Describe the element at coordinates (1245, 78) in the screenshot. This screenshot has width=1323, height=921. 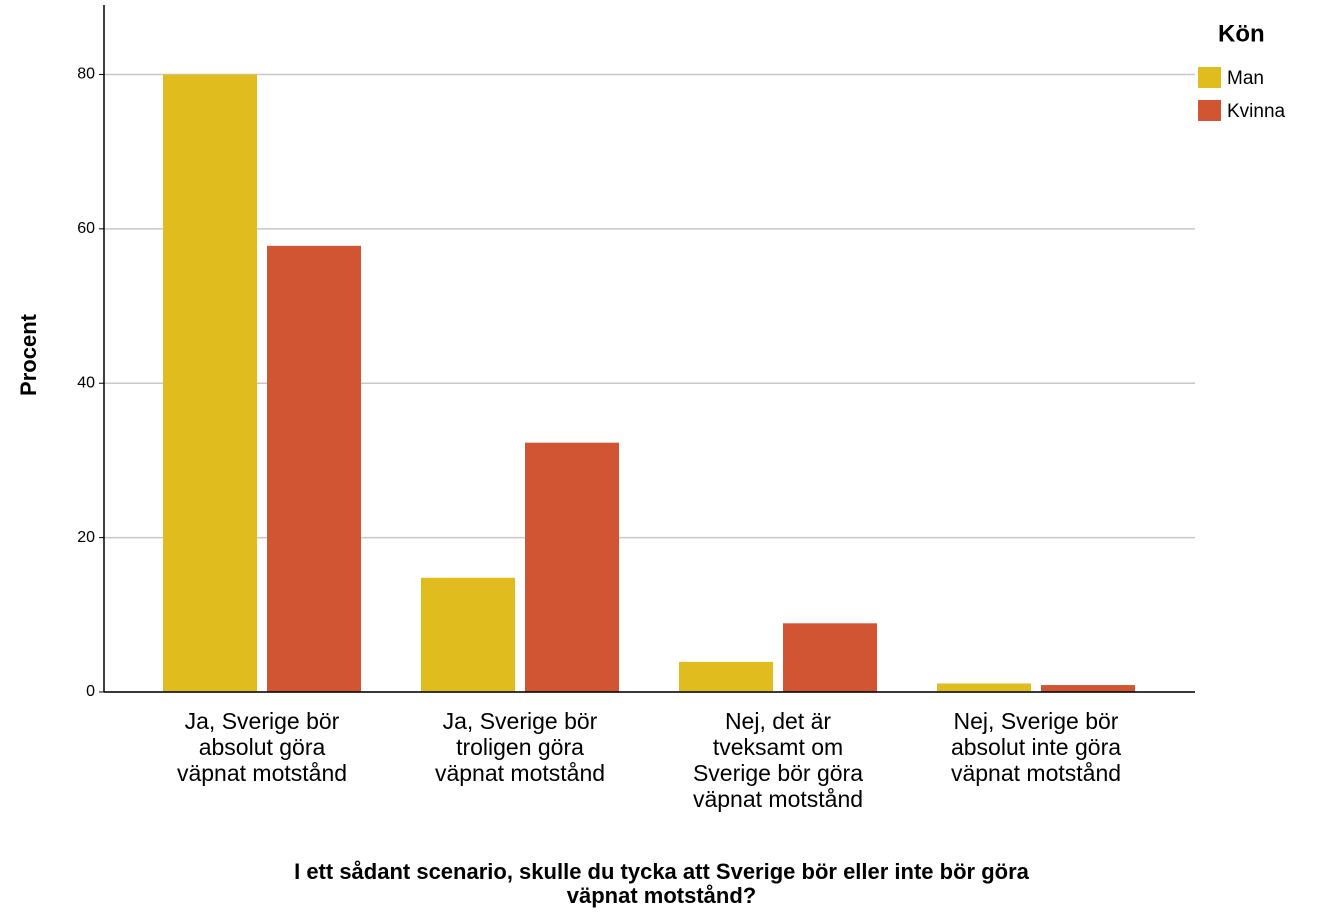
I see `legend-label: Man` at that location.